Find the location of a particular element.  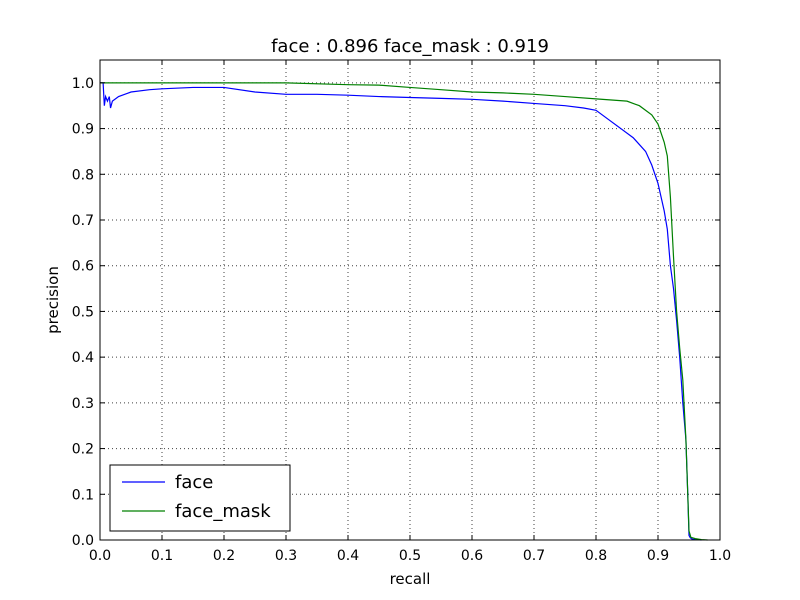

x-tick-label: 0.2 is located at coordinates (224, 556).